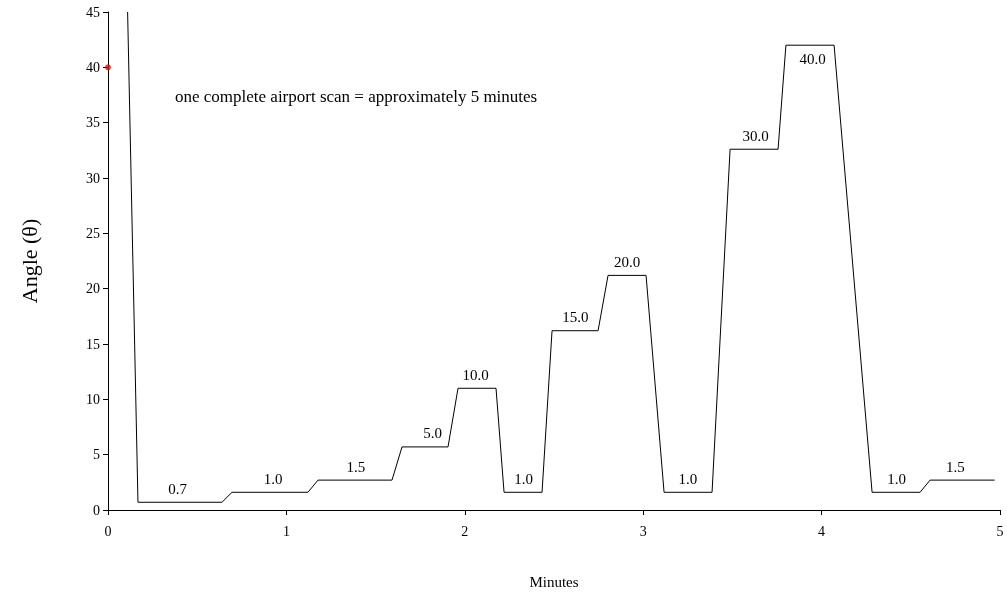 The height and width of the screenshot is (602, 1007). What do you see at coordinates (465, 531) in the screenshot?
I see `x-tick-label: 2` at bounding box center [465, 531].